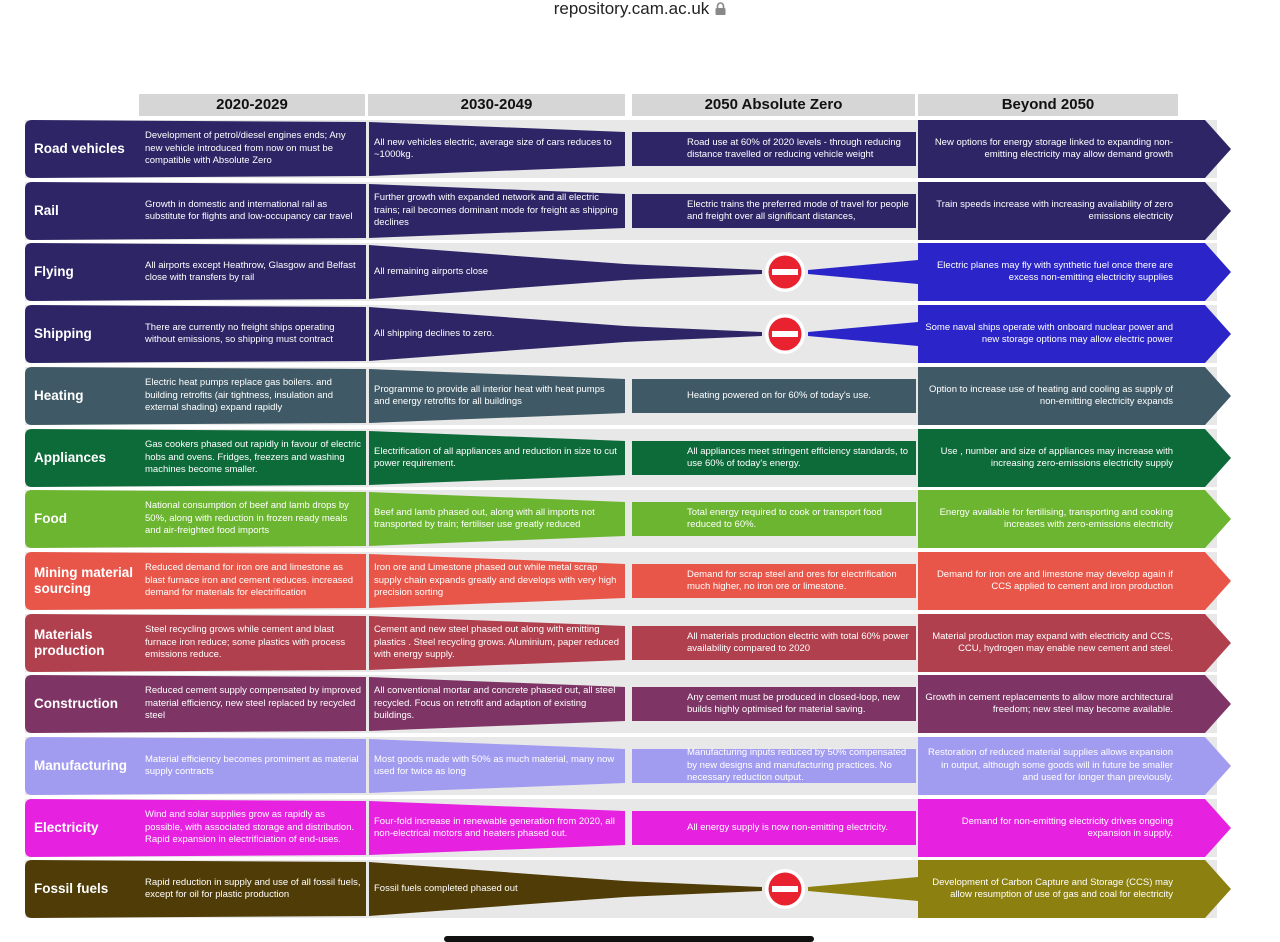 This screenshot has width=1280, height=942. What do you see at coordinates (863, 272) in the screenshot?
I see `band-restart` at bounding box center [863, 272].